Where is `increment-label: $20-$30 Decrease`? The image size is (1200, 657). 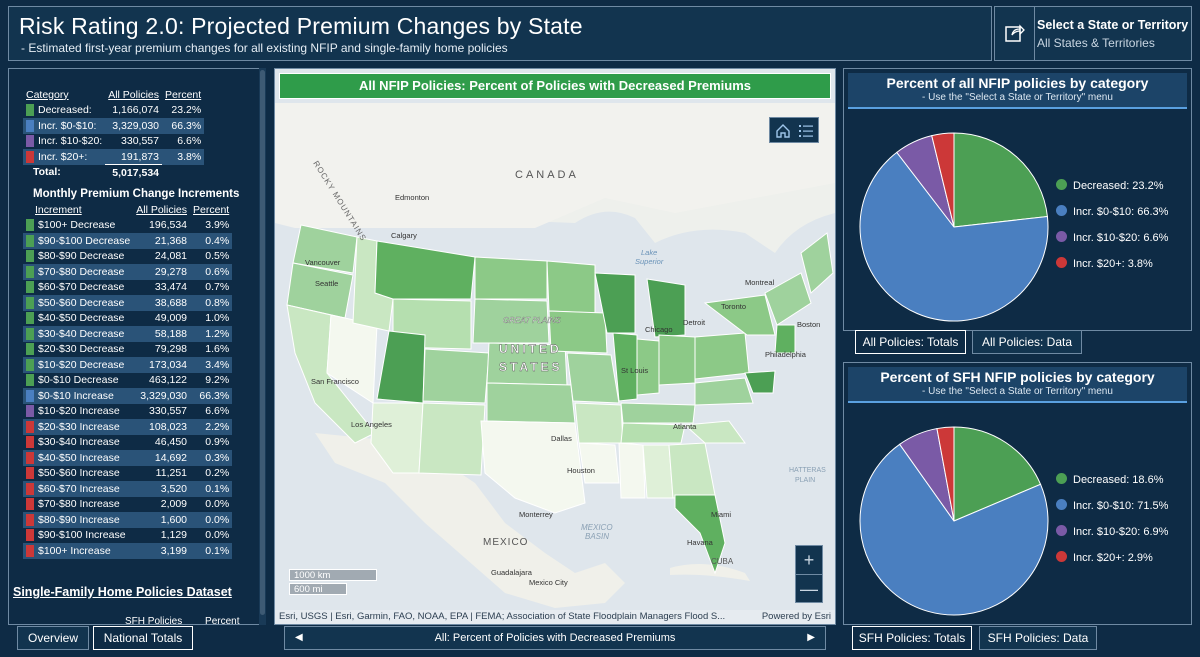
increment-label: $20-$30 Decrease is located at coordinates (78, 350).